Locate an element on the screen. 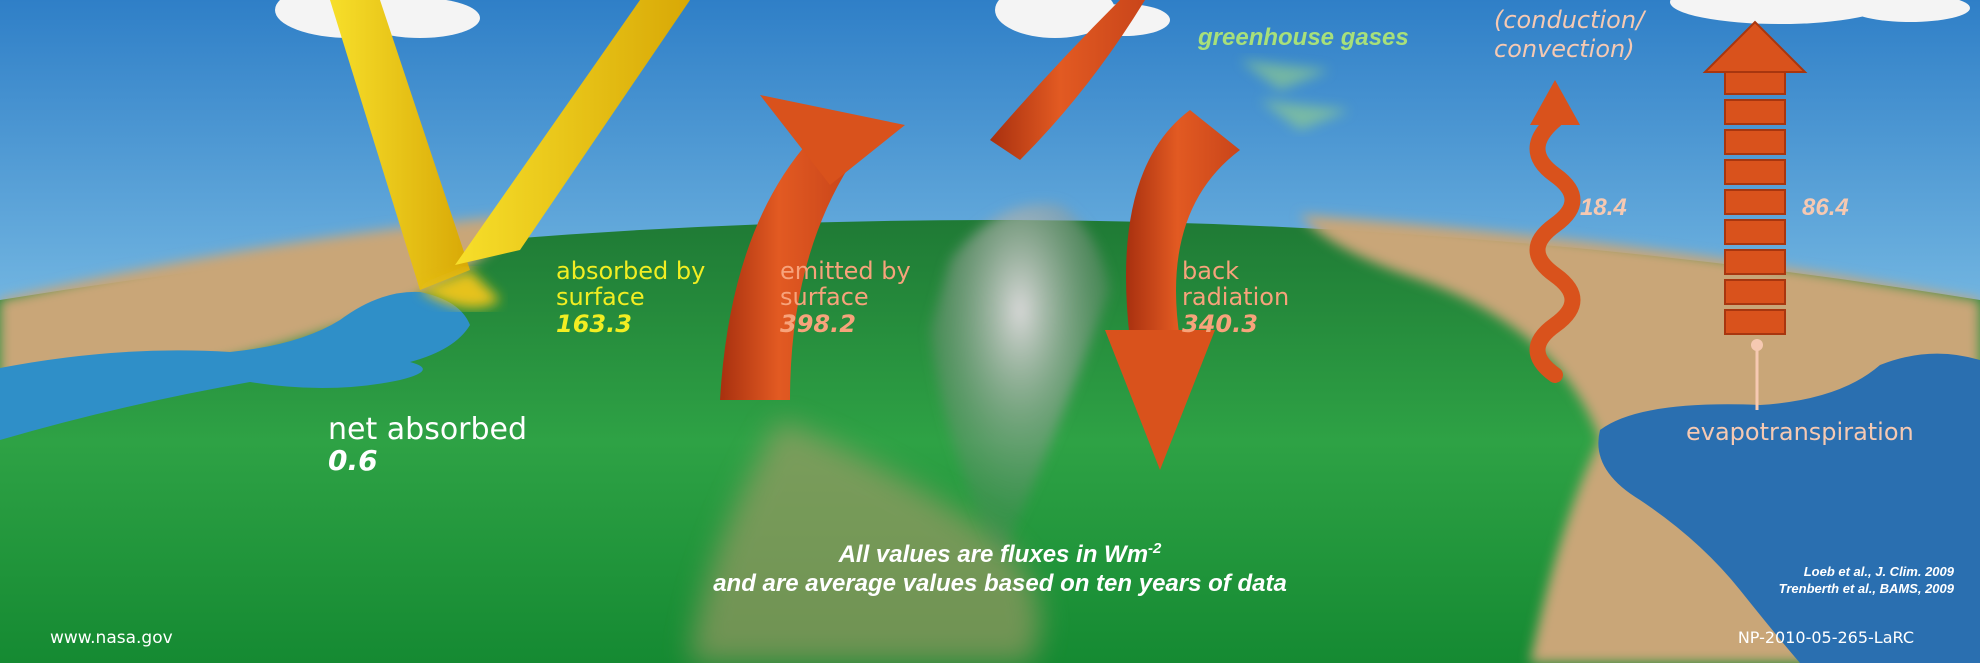 The height and width of the screenshot is (663, 1980). absorbed-label-line1: absorbed by is located at coordinates (631, 271).